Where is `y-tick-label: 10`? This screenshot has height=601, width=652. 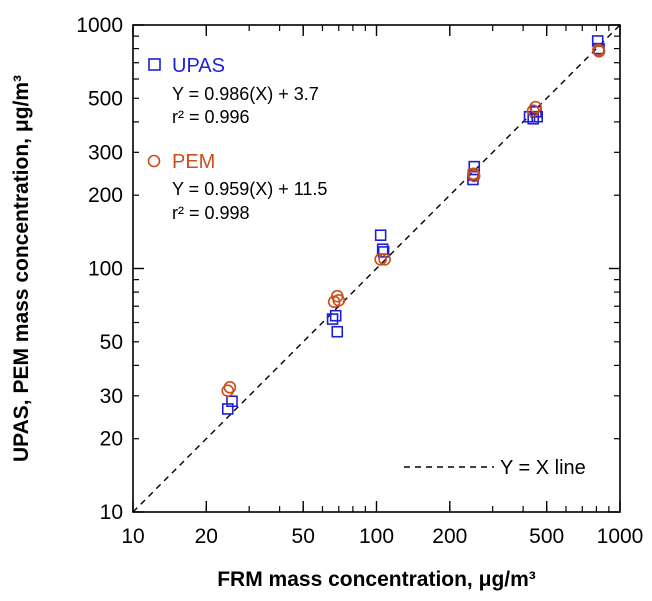 y-tick-label: 10 is located at coordinates (111, 512).